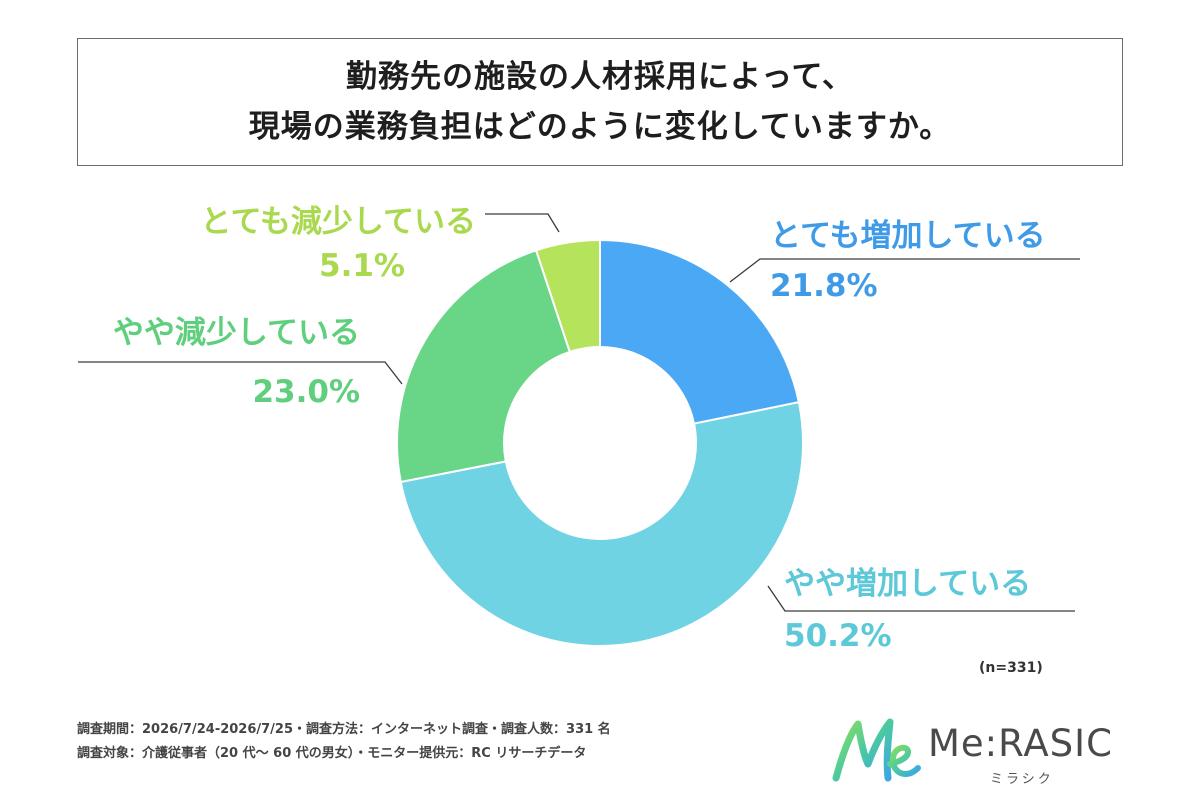 The image size is (1200, 800). What do you see at coordinates (876, 750) in the screenshot?
I see `brand-mark-icon` at bounding box center [876, 750].